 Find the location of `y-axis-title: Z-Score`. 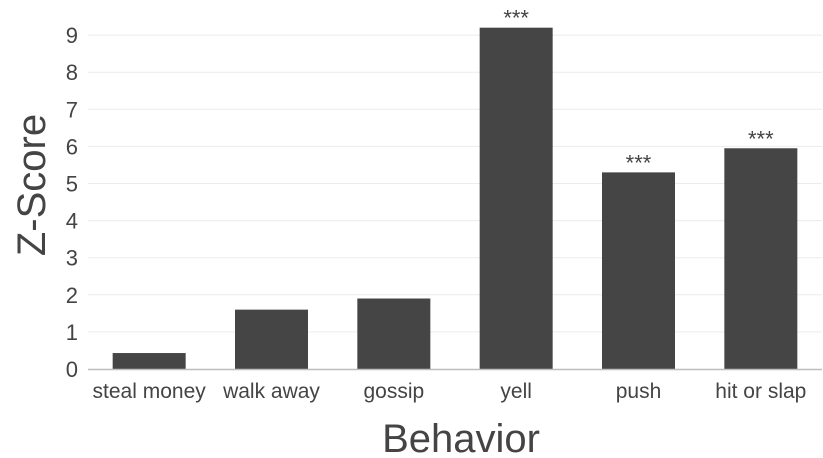

y-axis-title: Z-Score is located at coordinates (32, 185).